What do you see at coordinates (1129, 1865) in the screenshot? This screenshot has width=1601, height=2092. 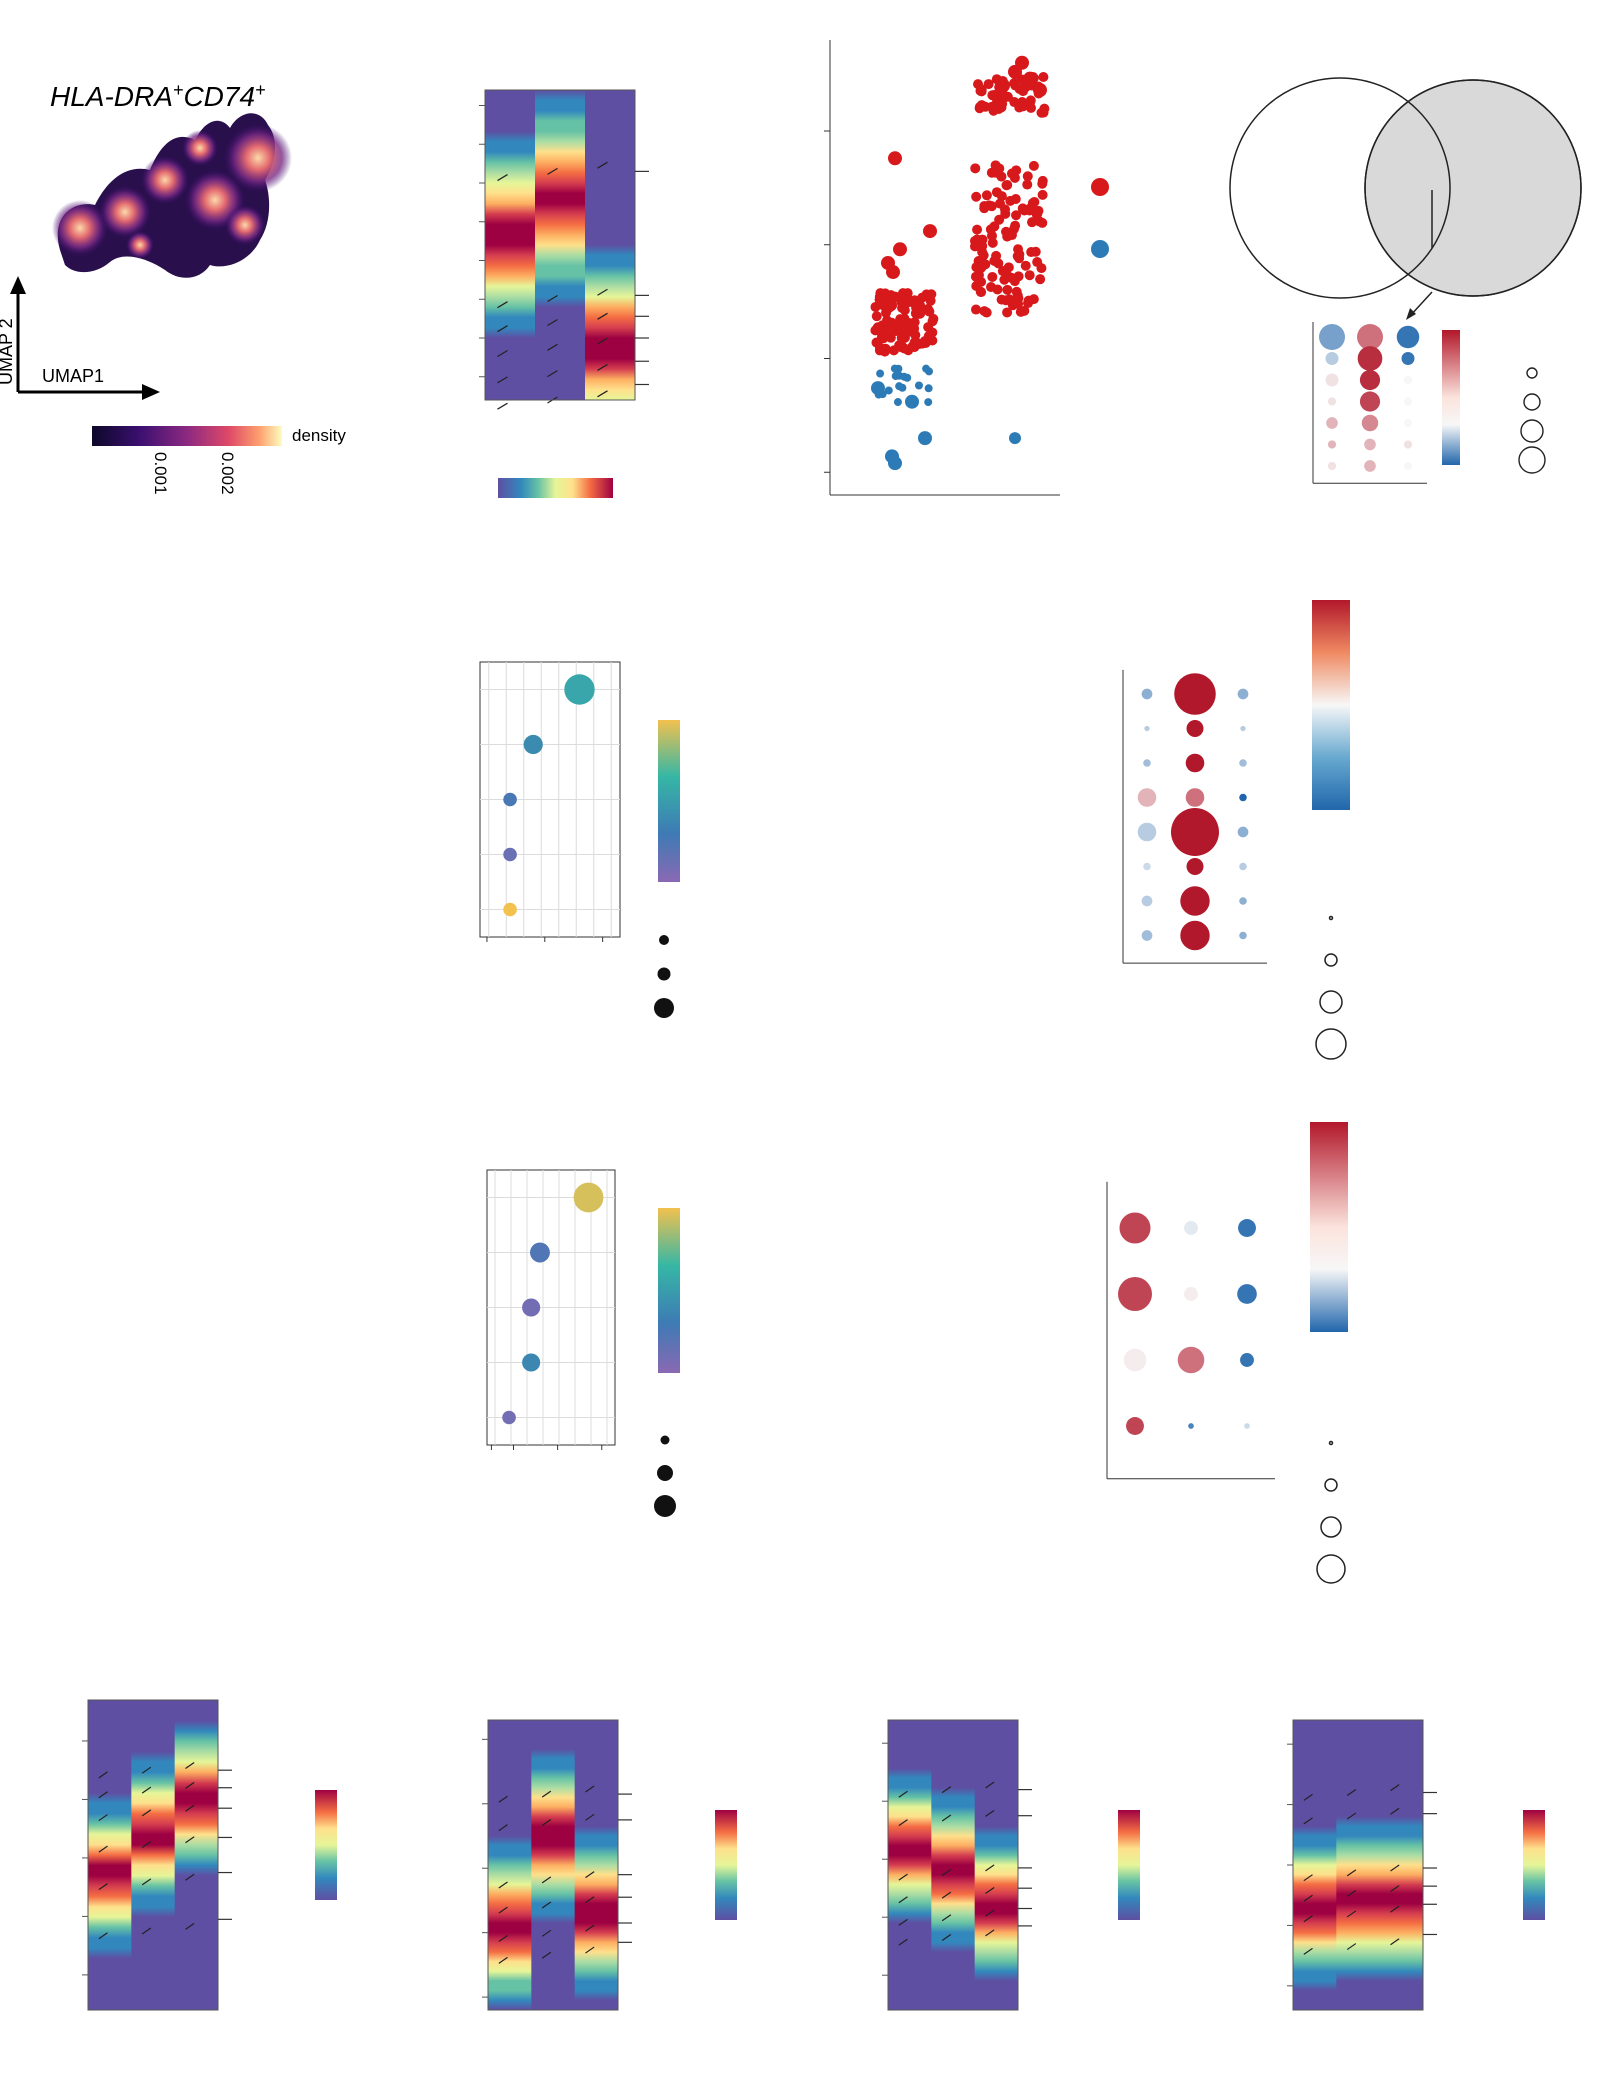 I see `ridge-colorbar` at bounding box center [1129, 1865].